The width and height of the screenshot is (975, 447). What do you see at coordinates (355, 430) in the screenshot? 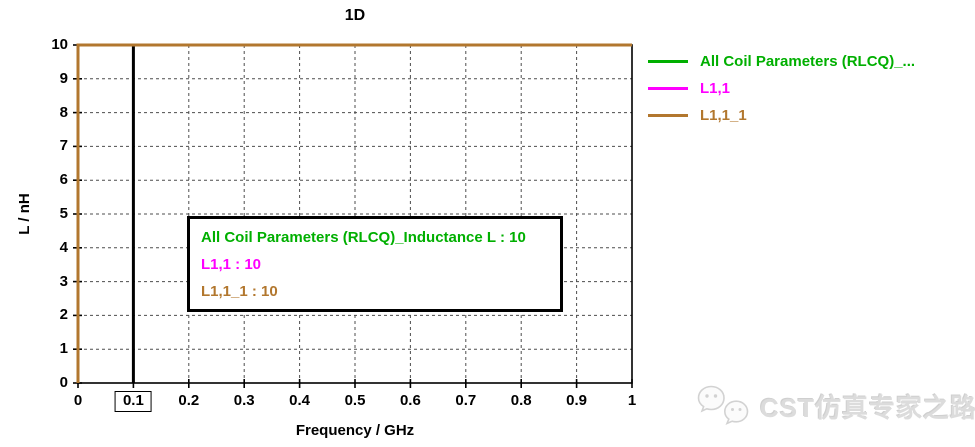
I see `x-axis-label: Frequency / GHz` at bounding box center [355, 430].